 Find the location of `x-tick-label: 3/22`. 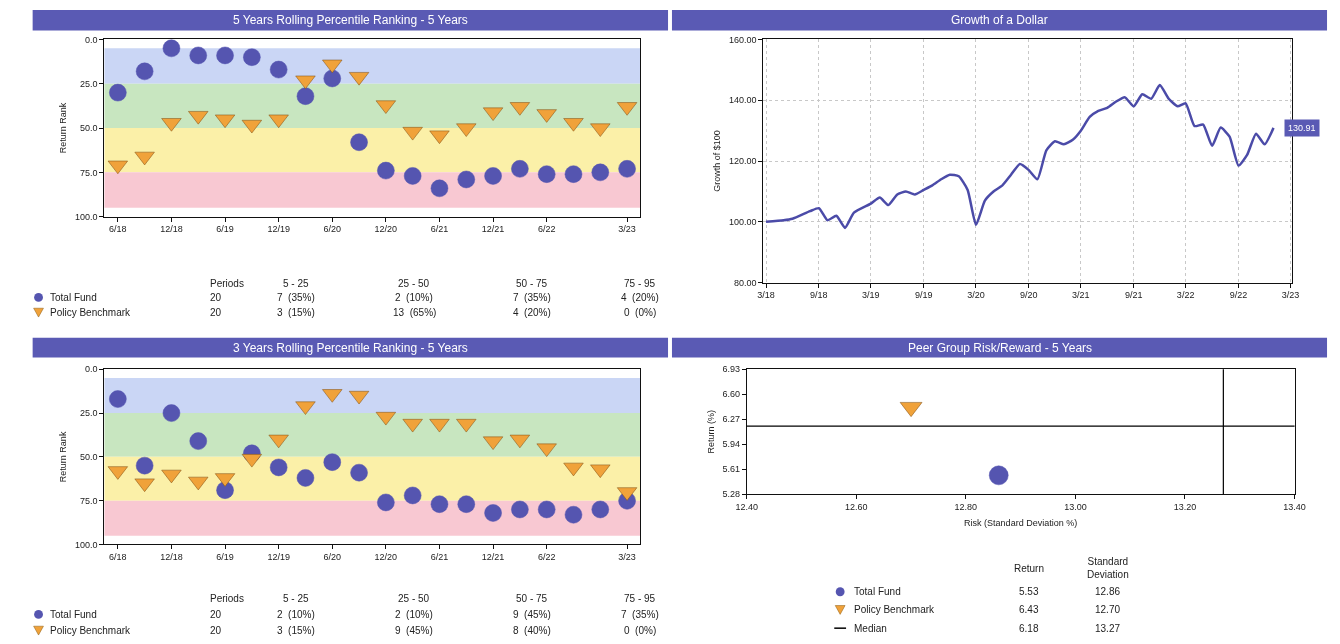

x-tick-label: 3/22 is located at coordinates (1185, 295).